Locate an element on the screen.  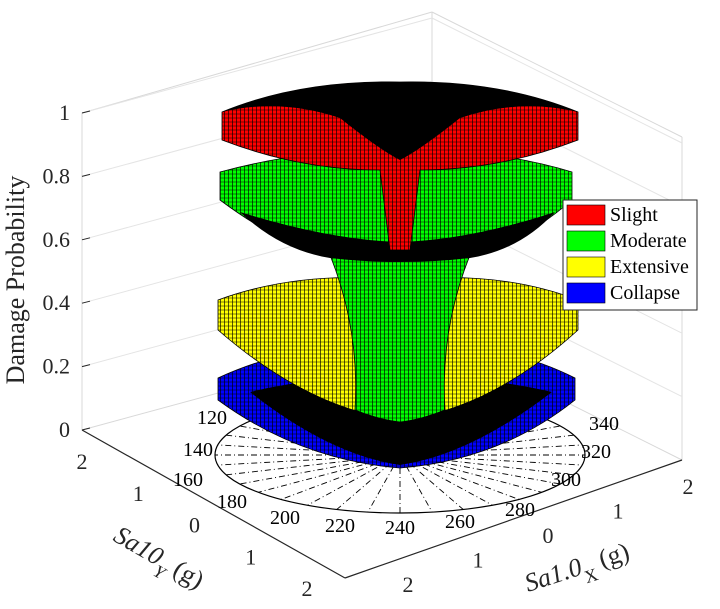
angle-label: 220 is located at coordinates (340, 526).